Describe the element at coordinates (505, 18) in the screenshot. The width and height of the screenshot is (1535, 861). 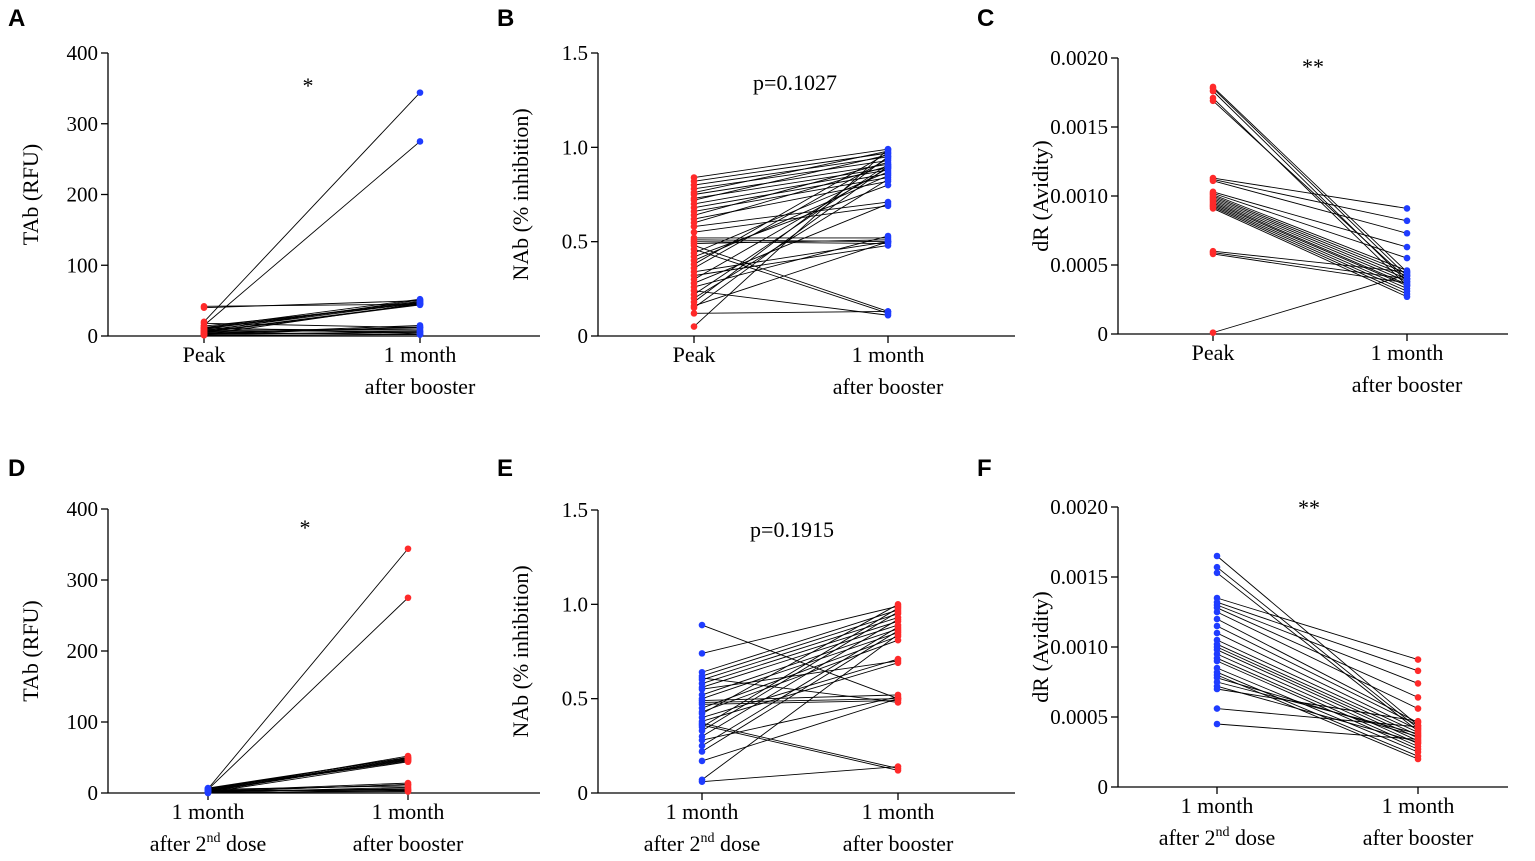
I see `panel-letter: B` at that location.